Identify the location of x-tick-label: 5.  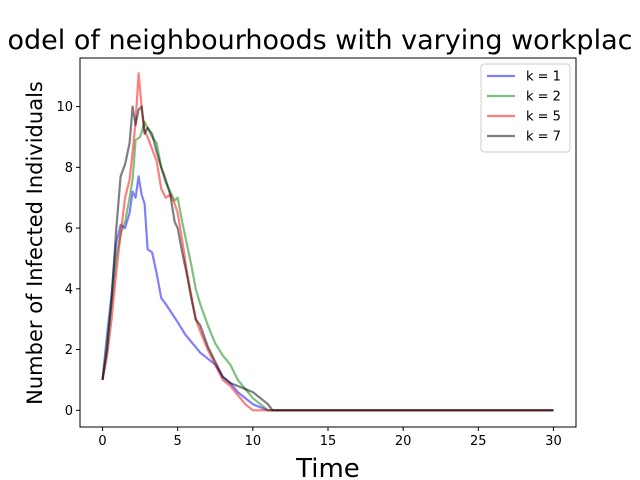
(178, 441).